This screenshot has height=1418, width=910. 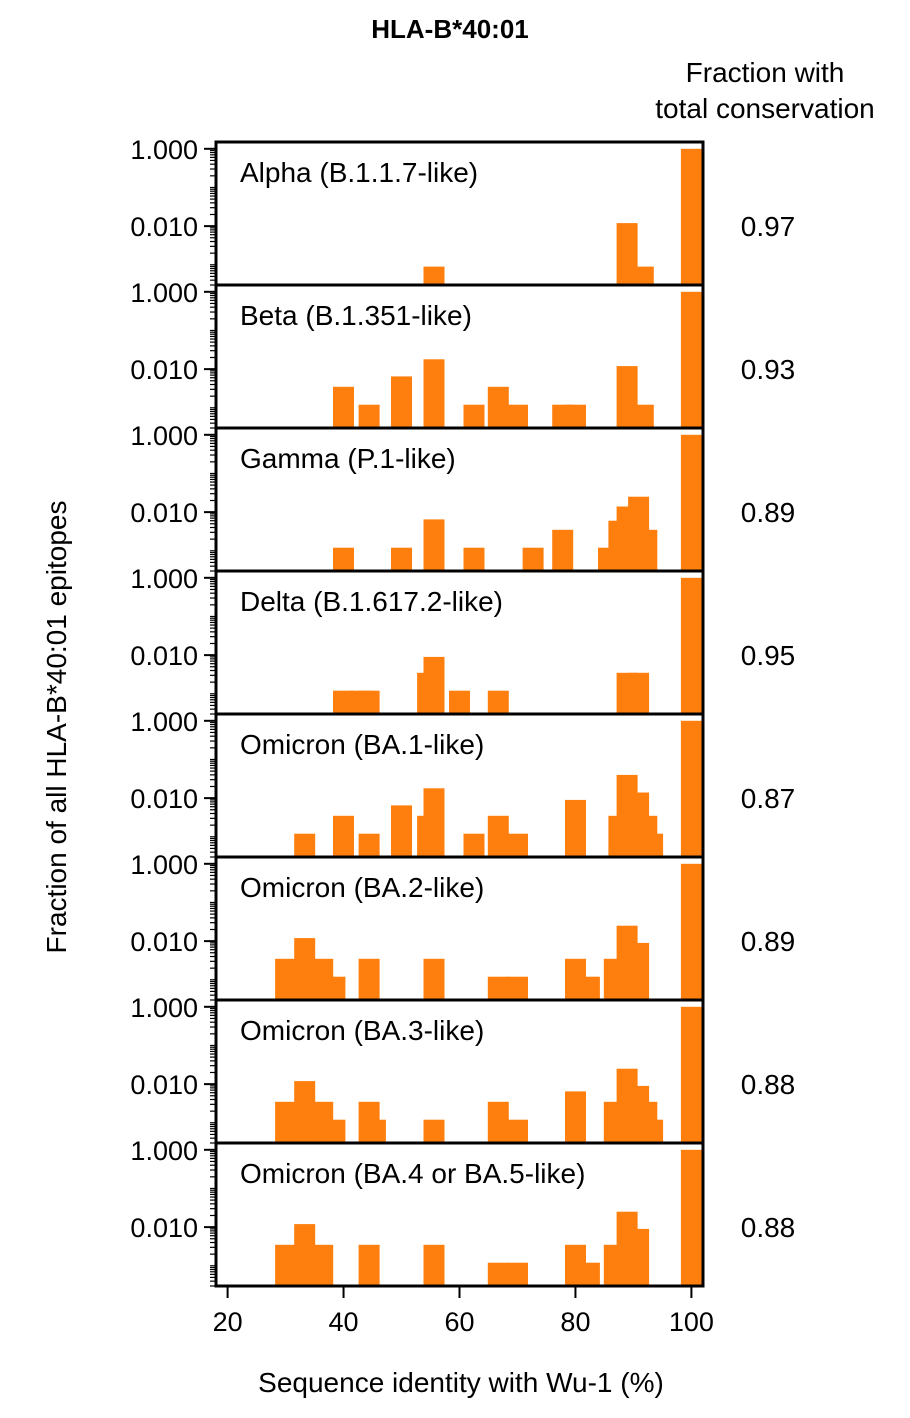 What do you see at coordinates (463, 640) in the screenshot?
I see `panel: 1.000 0.010 Delta (B.1.617.2-like) 0.95` at bounding box center [463, 640].